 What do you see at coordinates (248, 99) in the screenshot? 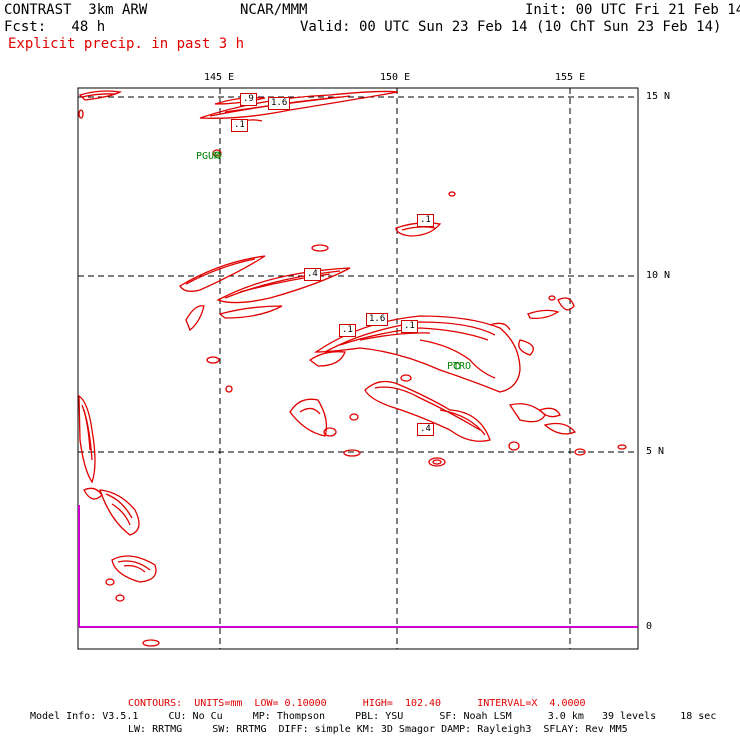
I see `contour-label: .9` at bounding box center [248, 99].